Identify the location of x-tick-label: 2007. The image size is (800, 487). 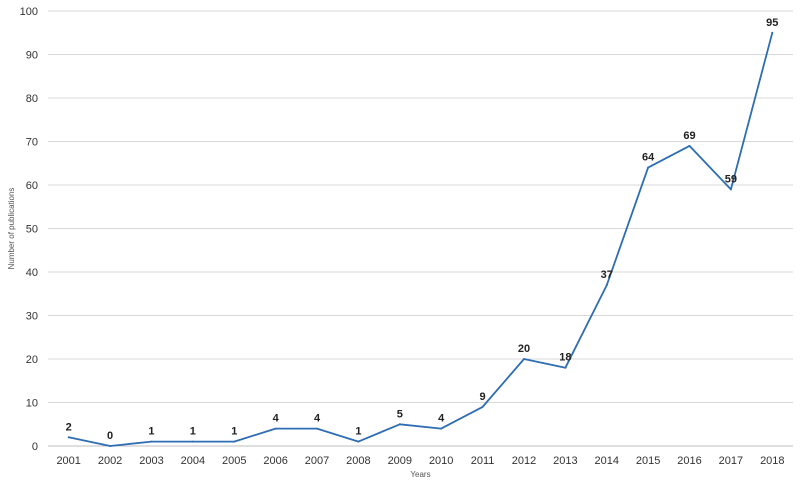
(317, 461).